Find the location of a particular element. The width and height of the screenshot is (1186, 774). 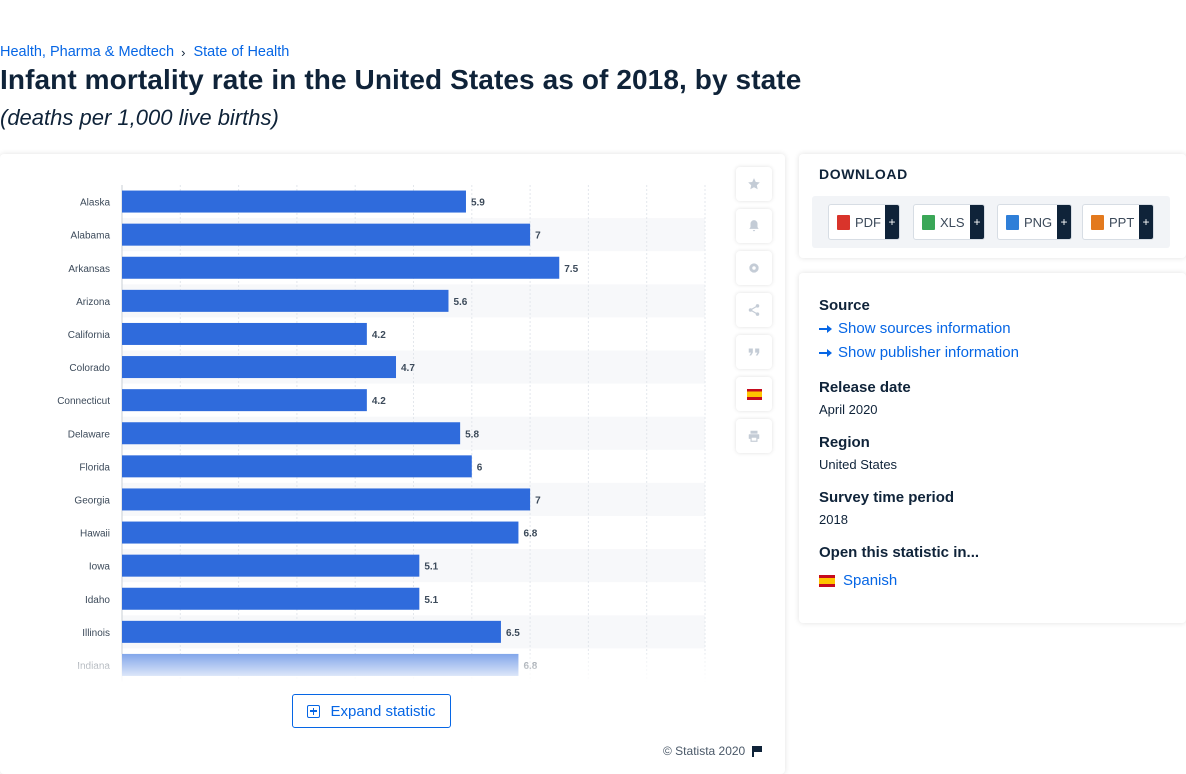

language-spanish-button is located at coordinates (754, 394).